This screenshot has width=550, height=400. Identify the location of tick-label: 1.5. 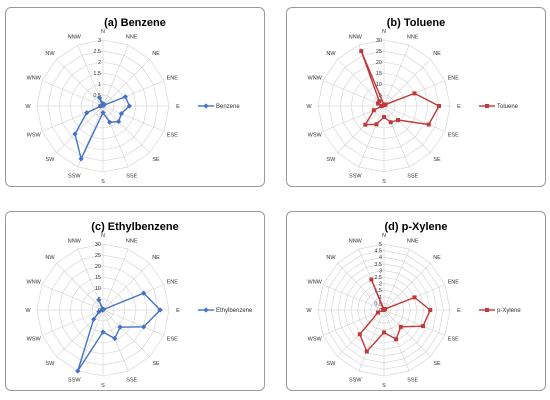
(378, 291).